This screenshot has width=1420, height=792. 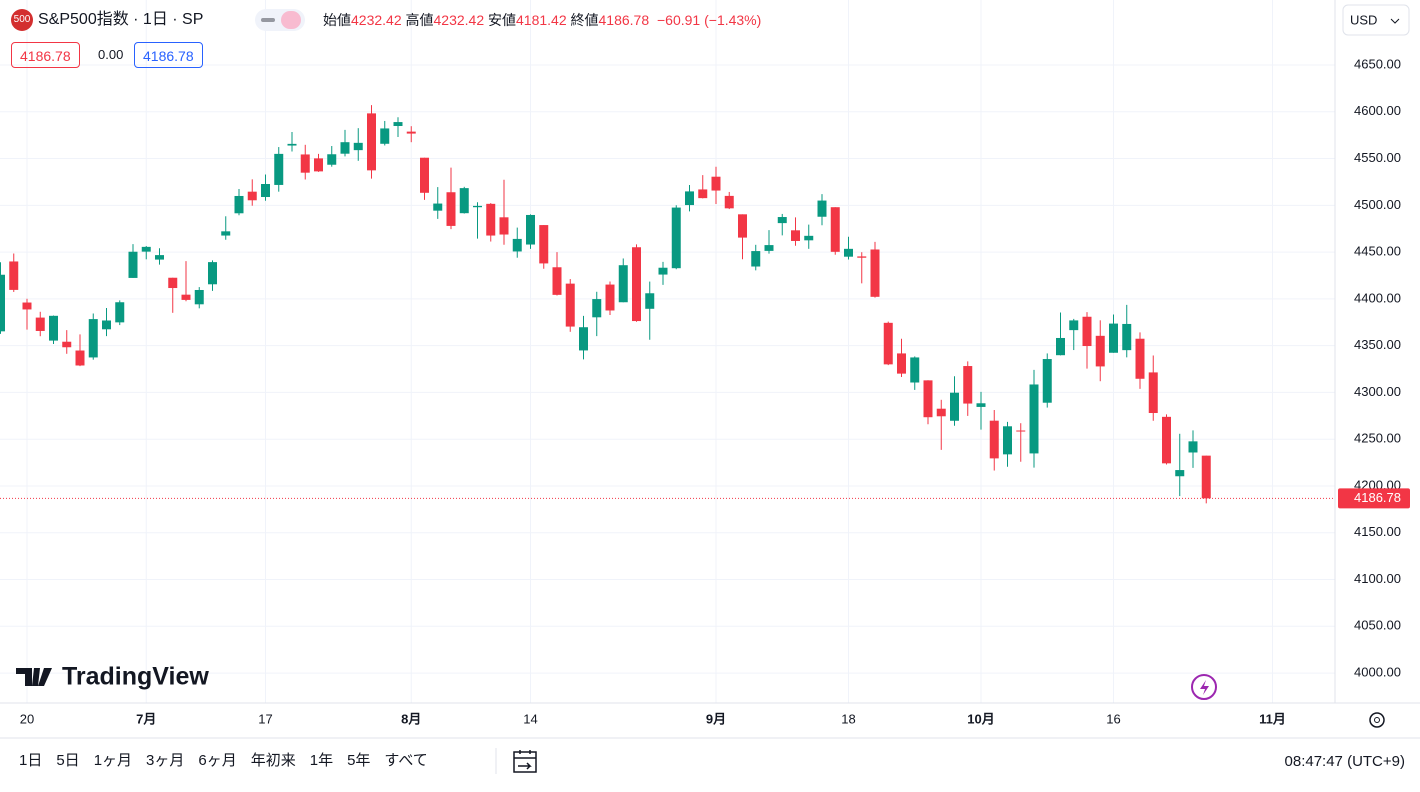 I want to click on logo: TradingView, so click(x=112, y=677).